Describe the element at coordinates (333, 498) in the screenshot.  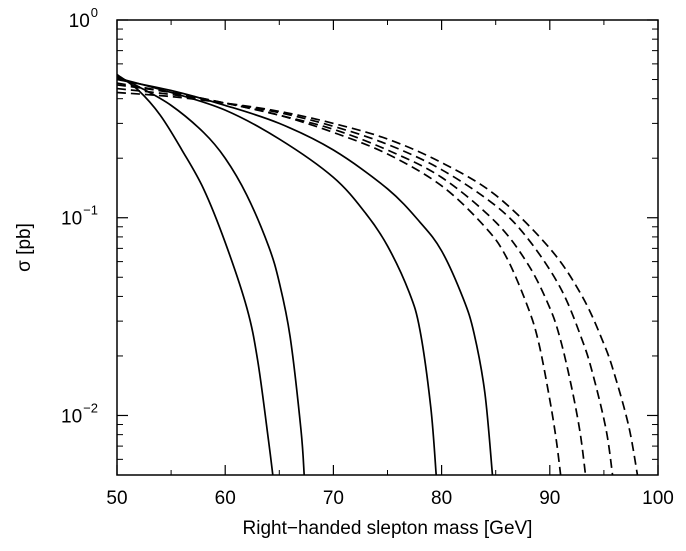
I see `x-tick-label: 70` at that location.